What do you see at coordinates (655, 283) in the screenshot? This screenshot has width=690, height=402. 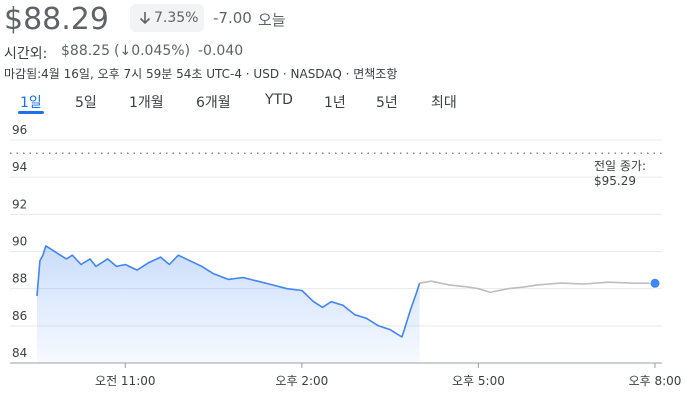 I see `last-point` at bounding box center [655, 283].